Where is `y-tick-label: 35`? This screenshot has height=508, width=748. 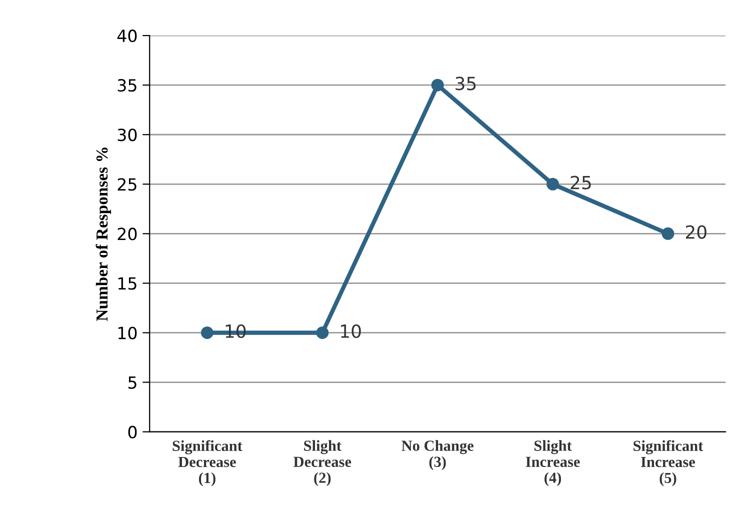 y-tick-label: 35 is located at coordinates (127, 85).